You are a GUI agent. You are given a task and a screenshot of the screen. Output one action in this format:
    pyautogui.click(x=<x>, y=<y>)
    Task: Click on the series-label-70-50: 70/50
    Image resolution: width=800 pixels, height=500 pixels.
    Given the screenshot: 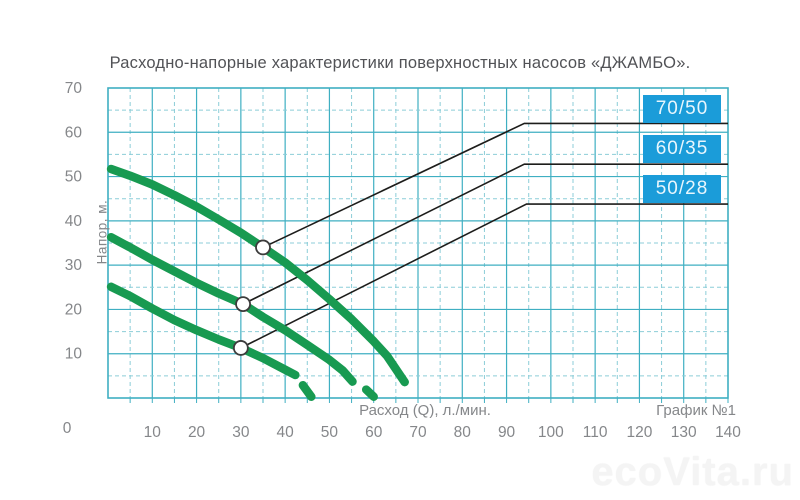 What is the action you would take?
    pyautogui.click(x=682, y=109)
    